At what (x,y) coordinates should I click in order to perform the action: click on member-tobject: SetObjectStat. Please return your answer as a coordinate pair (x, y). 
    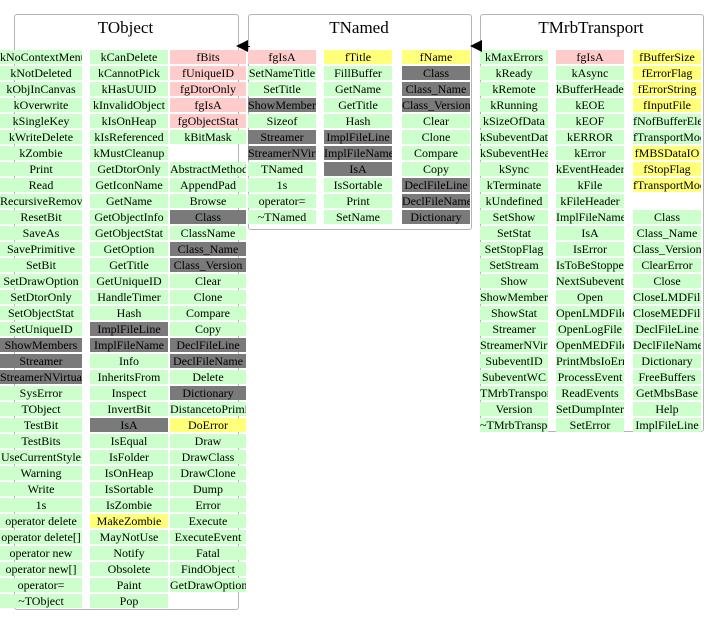
    Looking at the image, I should click on (41, 313).